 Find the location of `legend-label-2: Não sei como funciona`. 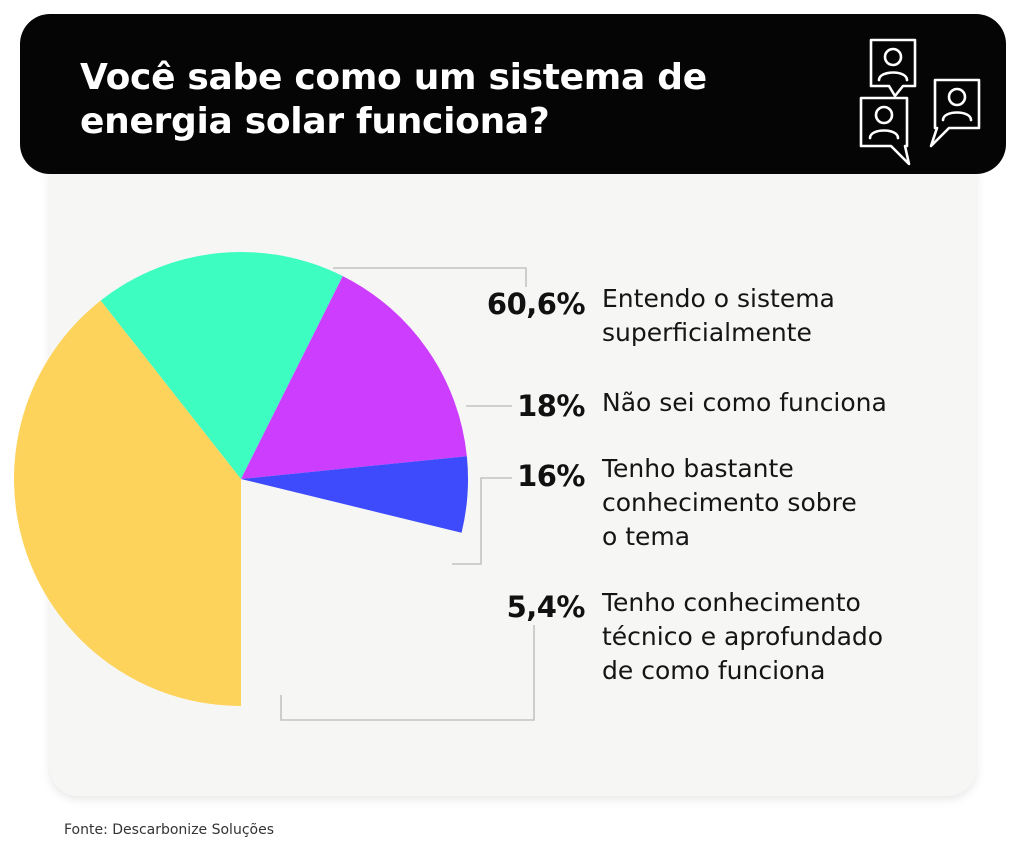

legend-label-2: Não sei como funciona is located at coordinates (802, 403).